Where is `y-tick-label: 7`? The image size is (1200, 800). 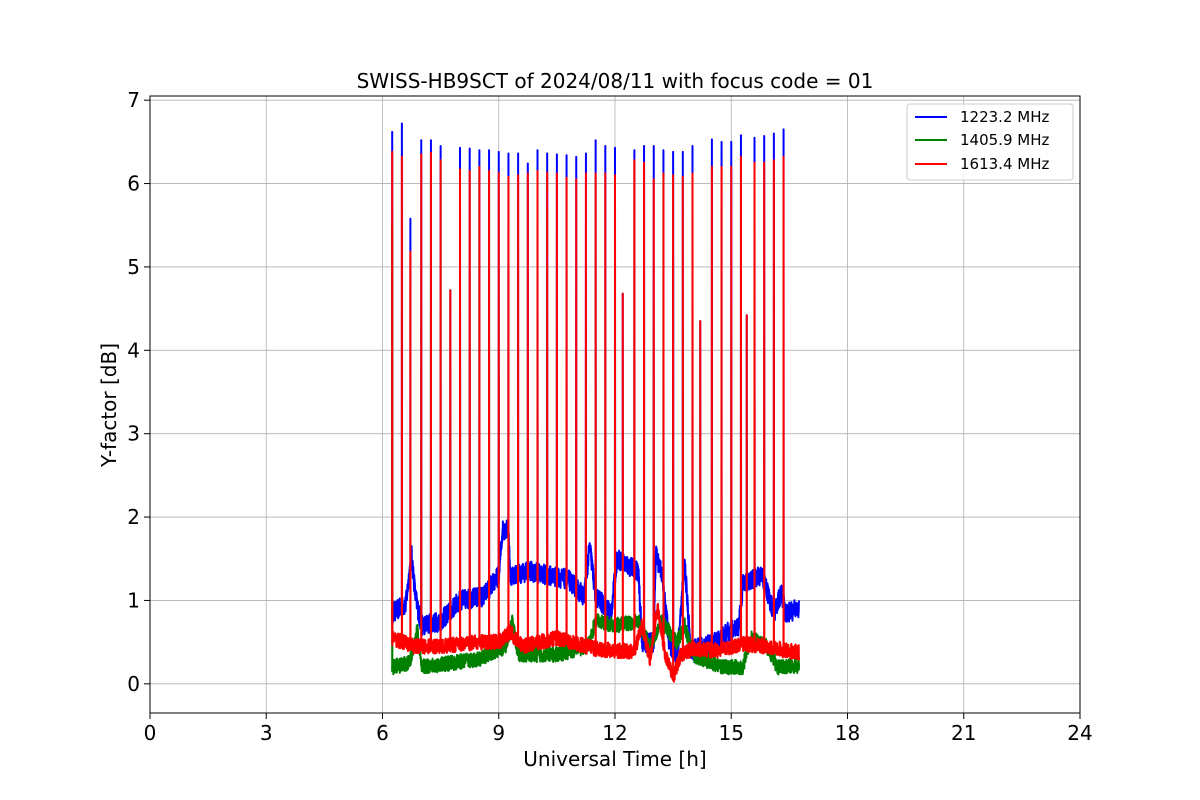
y-tick-label: 7 is located at coordinates (133, 100).